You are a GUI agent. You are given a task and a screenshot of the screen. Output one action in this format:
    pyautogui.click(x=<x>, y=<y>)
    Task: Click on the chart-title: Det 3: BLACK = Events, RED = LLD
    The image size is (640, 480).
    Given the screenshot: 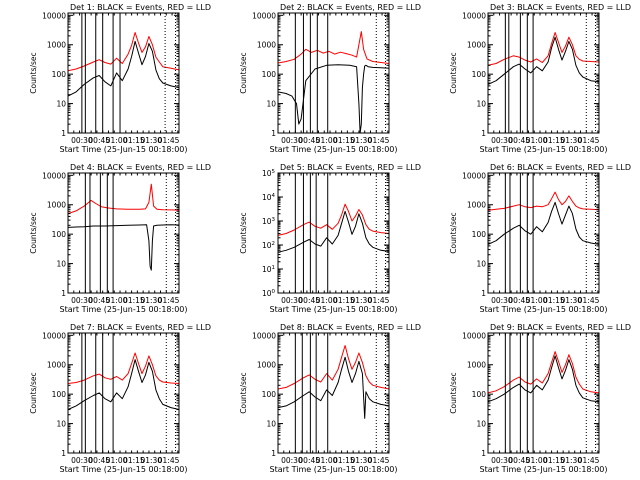 What is the action you would take?
    pyautogui.click(x=560, y=7)
    